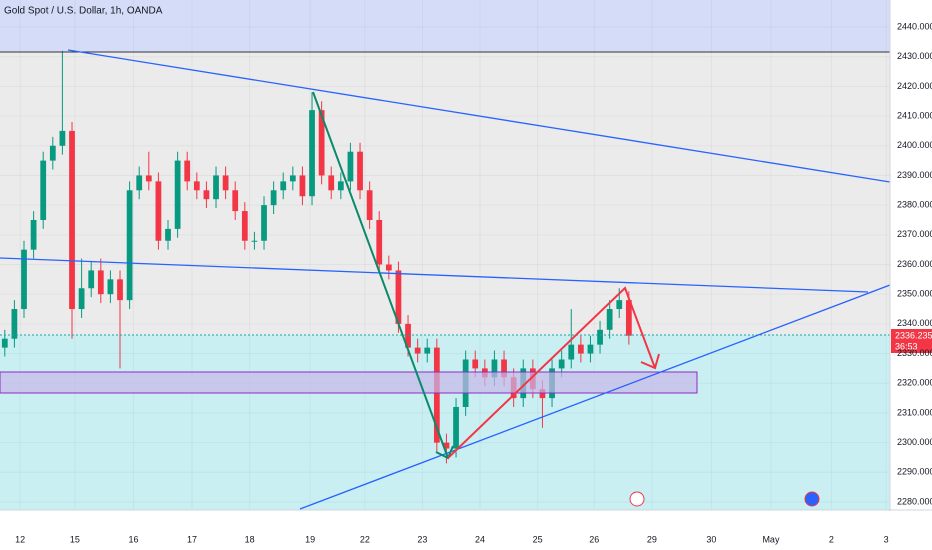 The width and height of the screenshot is (932, 550). Describe the element at coordinates (466, 530) in the screenshot. I see `x-axis-bg` at that location.